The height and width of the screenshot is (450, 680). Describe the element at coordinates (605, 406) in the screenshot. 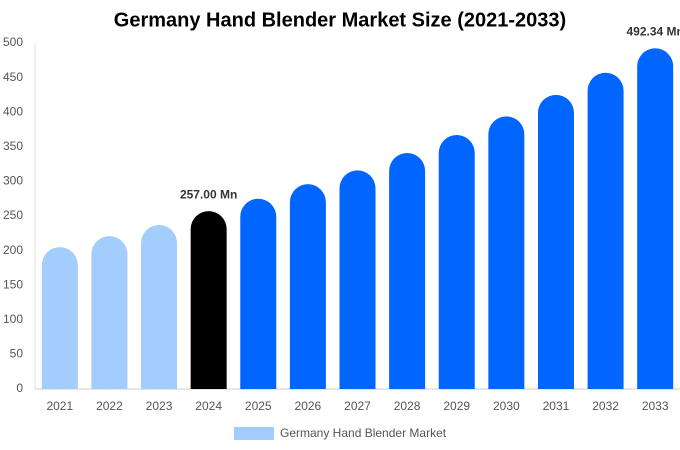

I see `x-tick-label: 2032` at that location.